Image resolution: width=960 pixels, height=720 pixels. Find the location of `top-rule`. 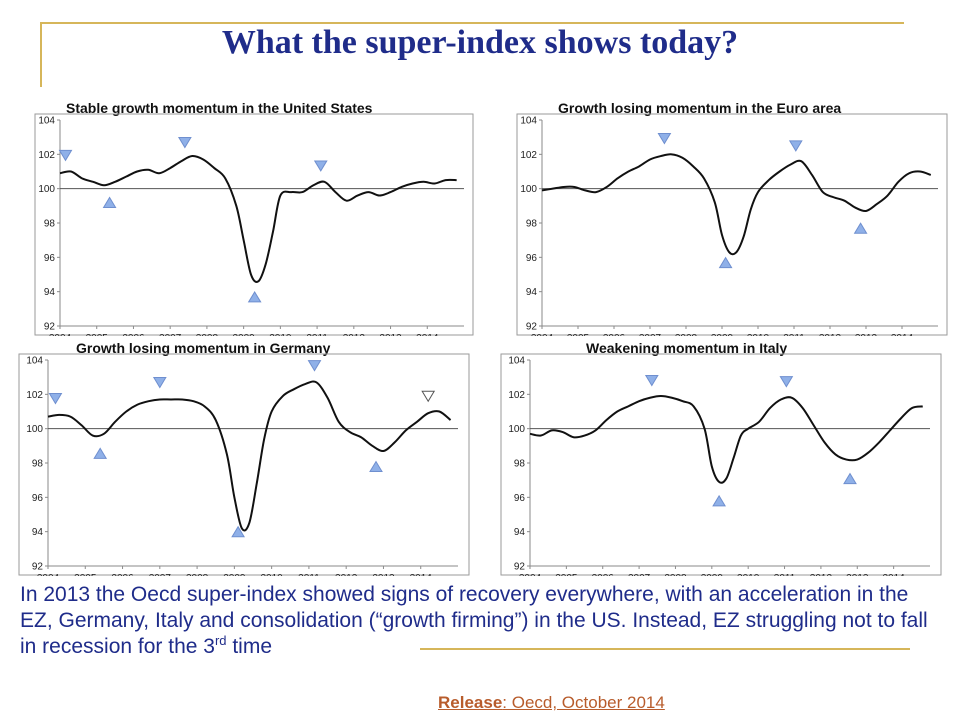

top-rule is located at coordinates (472, 23).